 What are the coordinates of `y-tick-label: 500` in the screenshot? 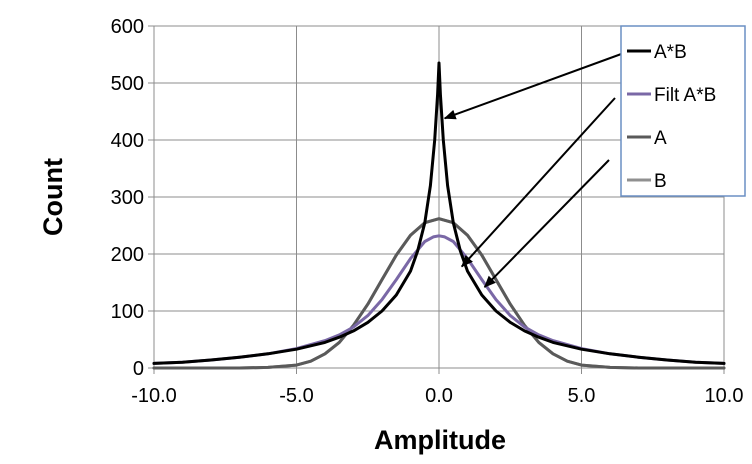 It's located at (127, 84).